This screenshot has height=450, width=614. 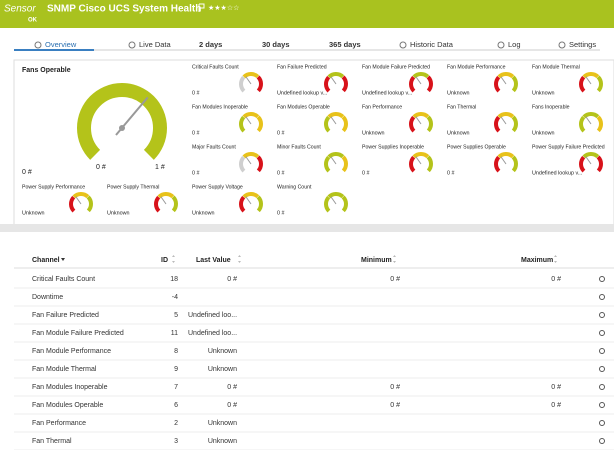 I want to click on gauge-widget: Major Faults Count 0 #, so click(x=227, y=160).